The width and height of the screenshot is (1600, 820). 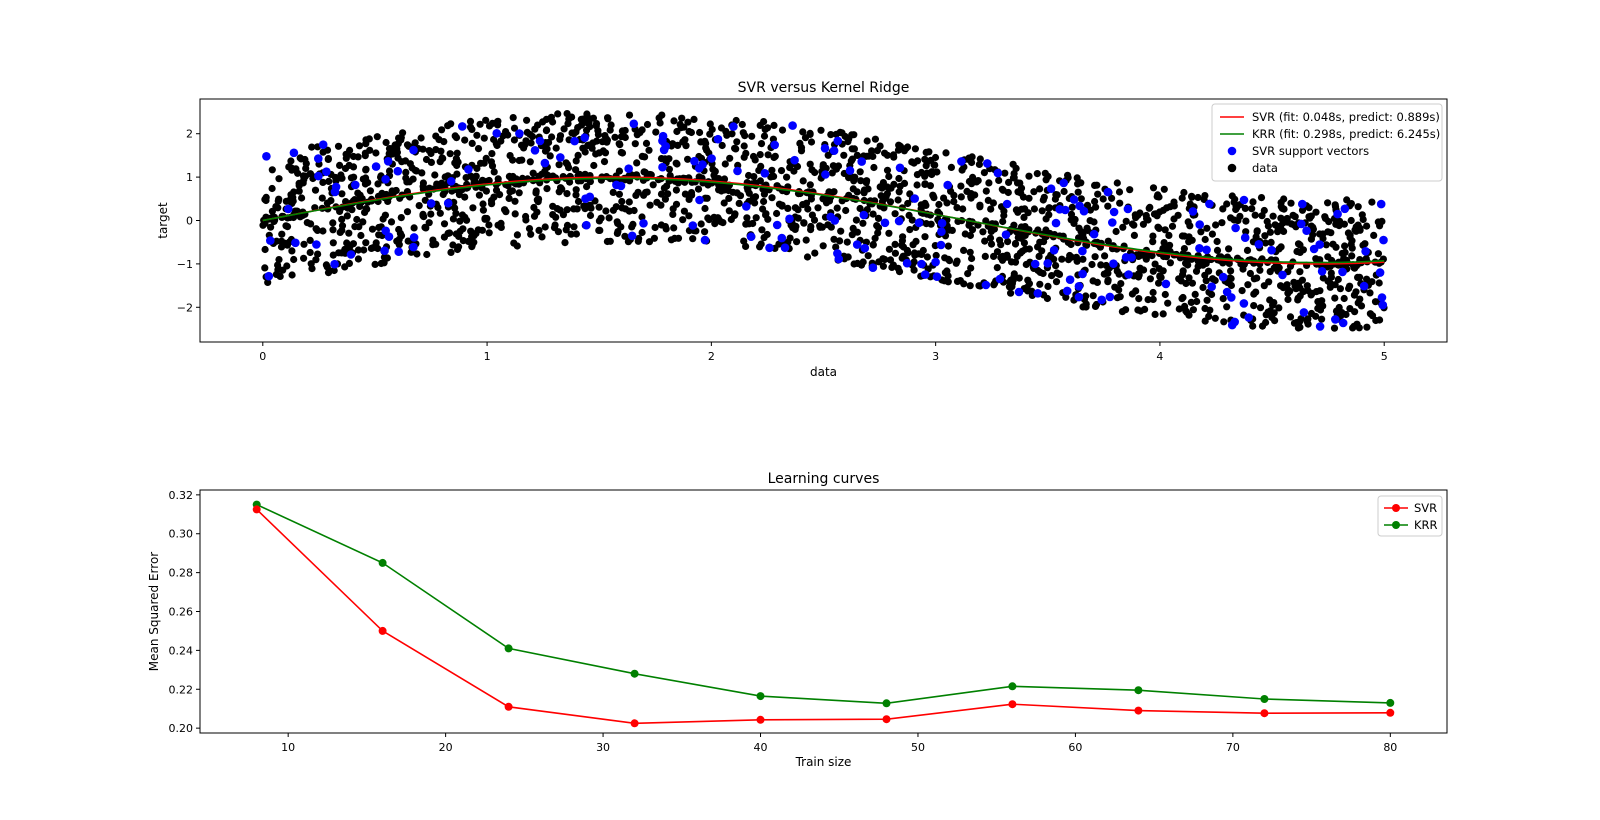 I want to click on curve-point, so click(x=1012, y=704).